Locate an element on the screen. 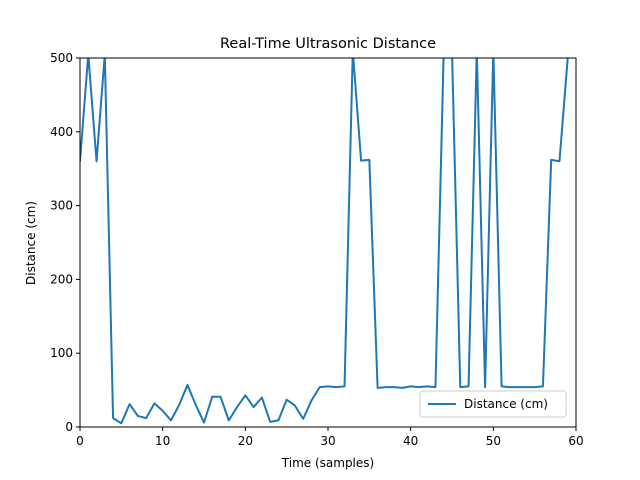  y-tick-label: 100 is located at coordinates (61, 353).